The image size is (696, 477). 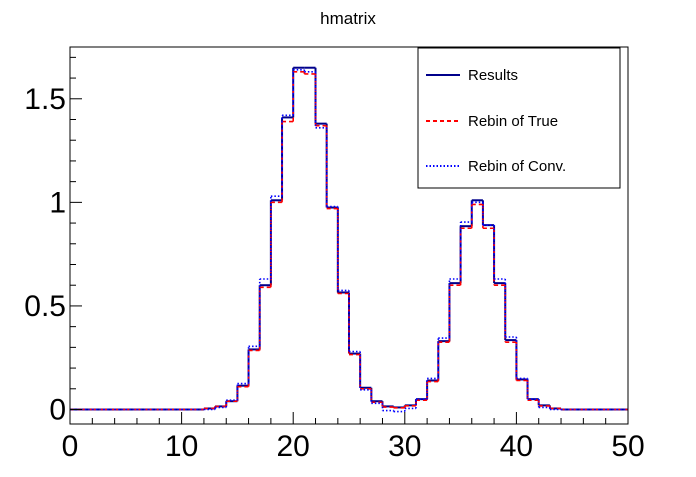 I want to click on legend-entry-rebin-true: Rebin of True, so click(x=492, y=121).